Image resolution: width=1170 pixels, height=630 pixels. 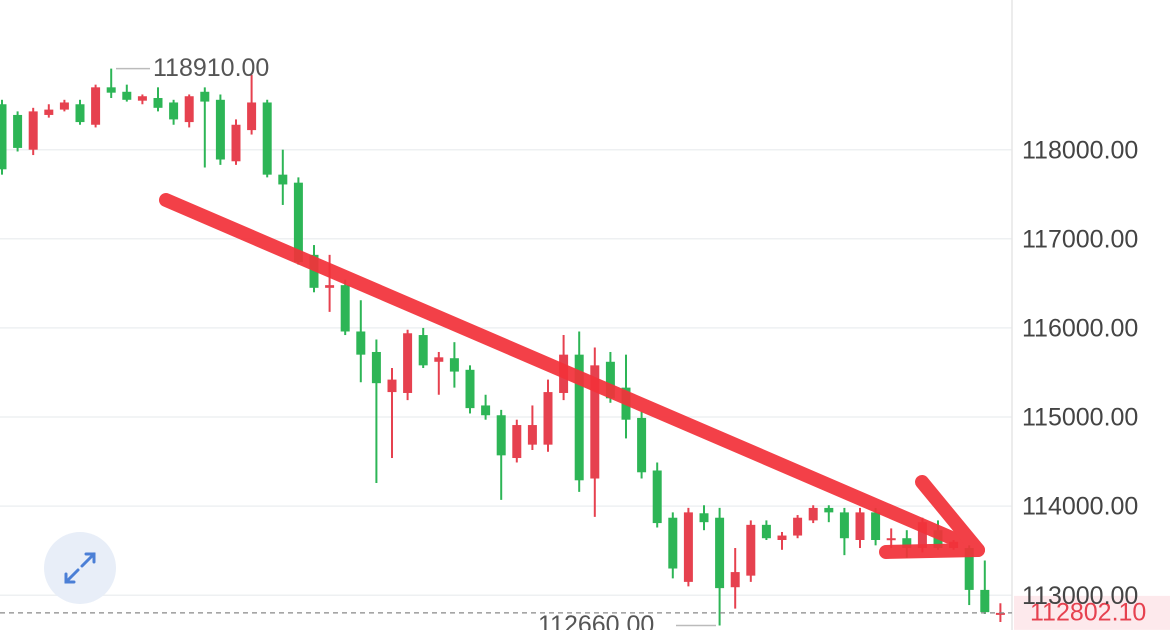 I want to click on last-price-tag, so click(x=1092, y=612).